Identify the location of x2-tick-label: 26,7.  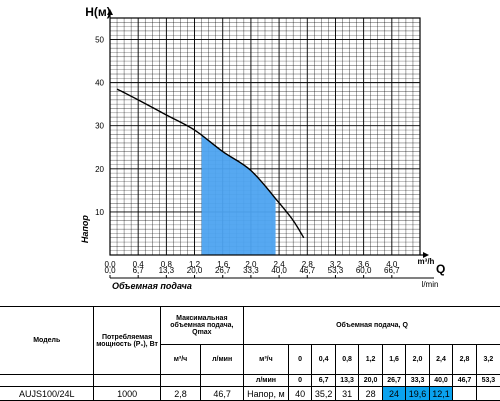
(223, 270).